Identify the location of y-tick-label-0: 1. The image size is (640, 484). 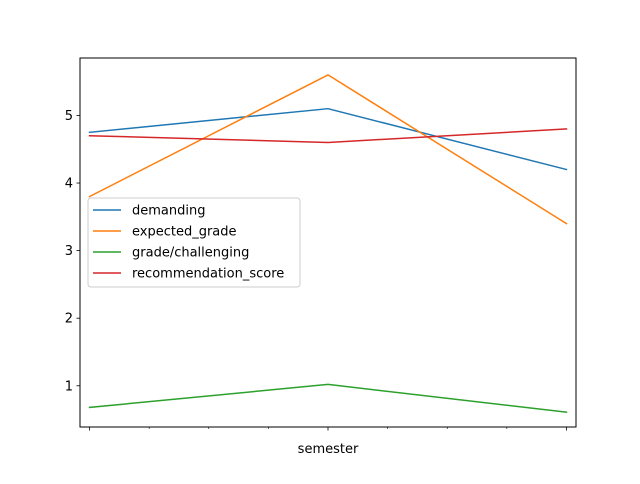
(69, 386).